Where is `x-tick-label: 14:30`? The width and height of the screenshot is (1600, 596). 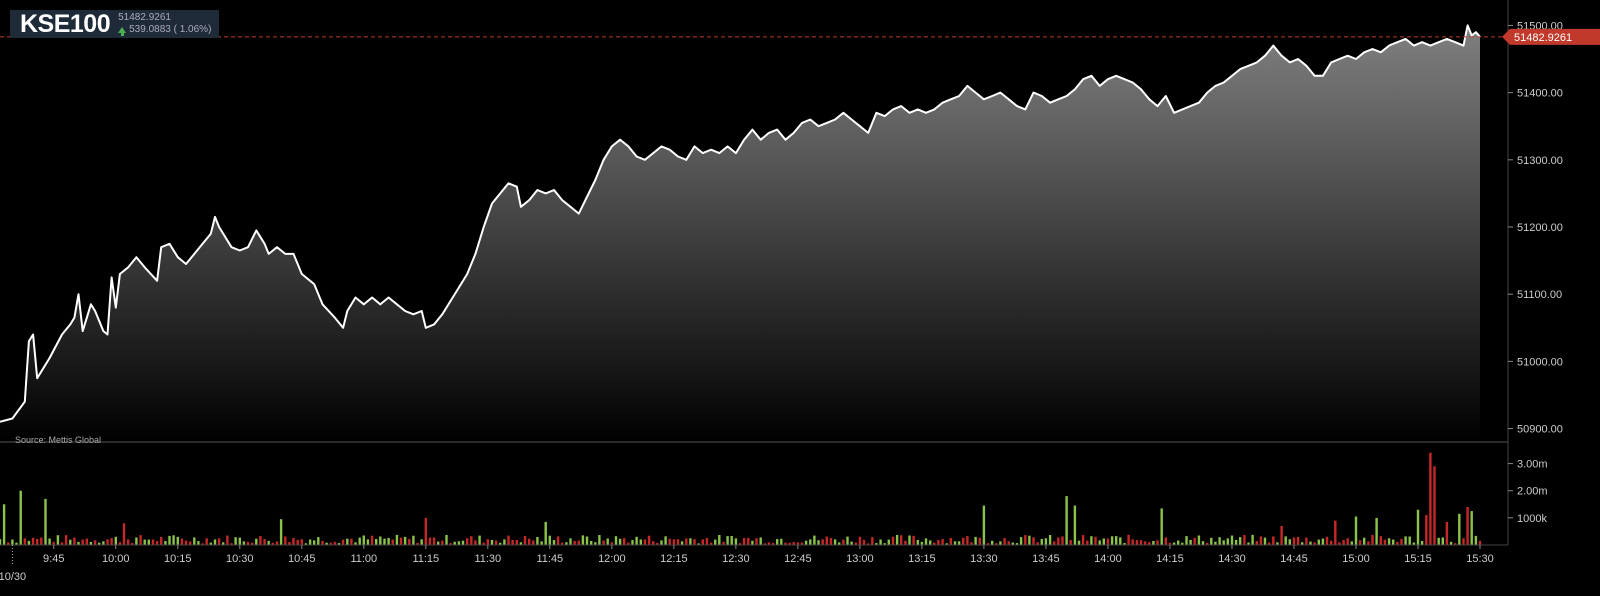
x-tick-label: 14:30 is located at coordinates (1232, 559).